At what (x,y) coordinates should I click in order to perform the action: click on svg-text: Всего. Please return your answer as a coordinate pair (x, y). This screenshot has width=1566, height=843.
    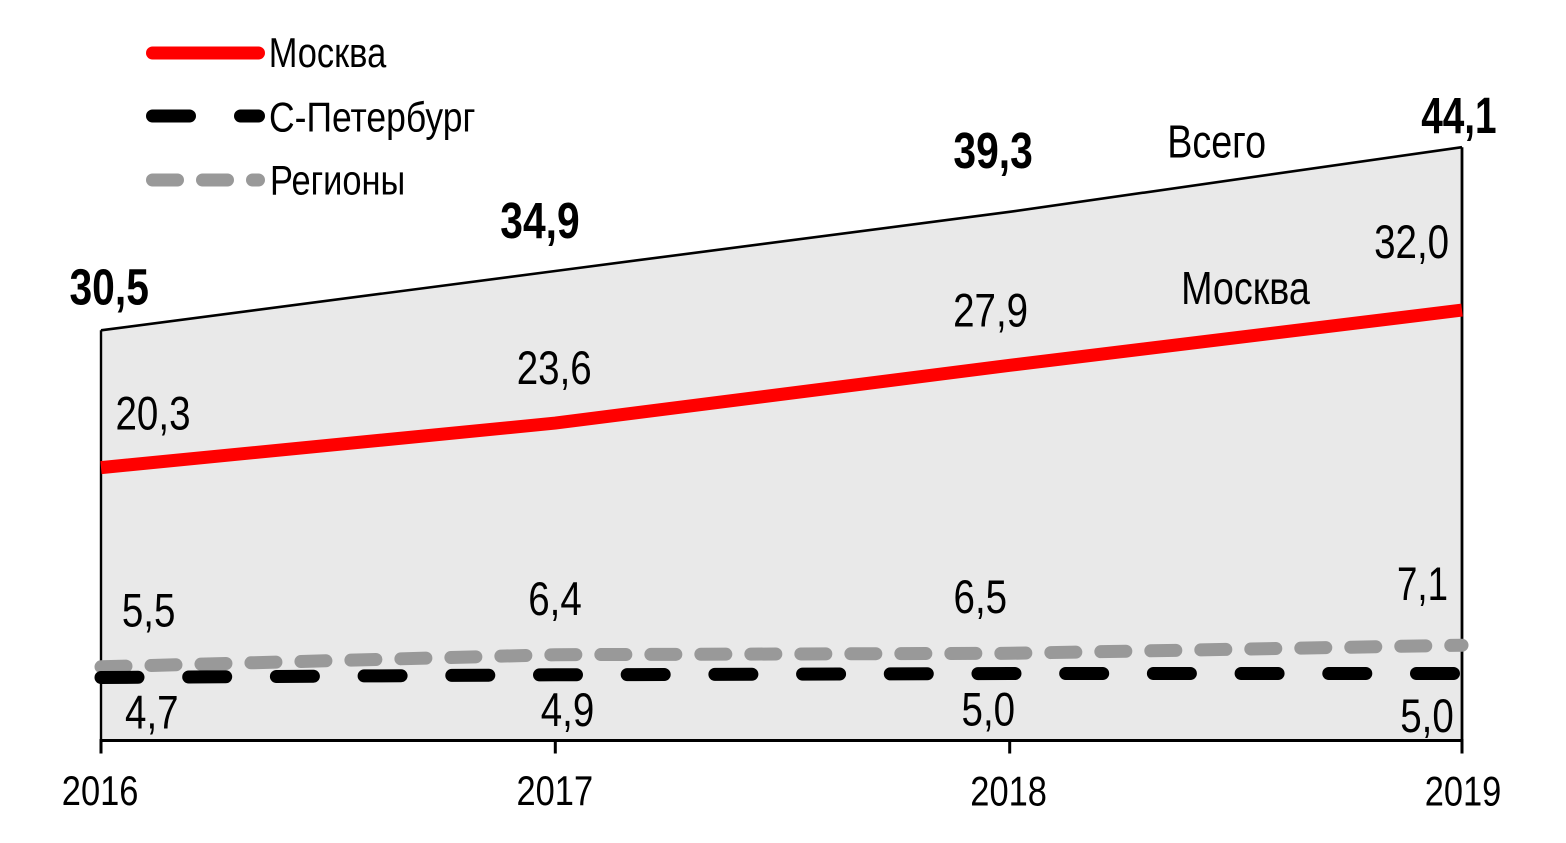
    Looking at the image, I should click on (1216, 141).